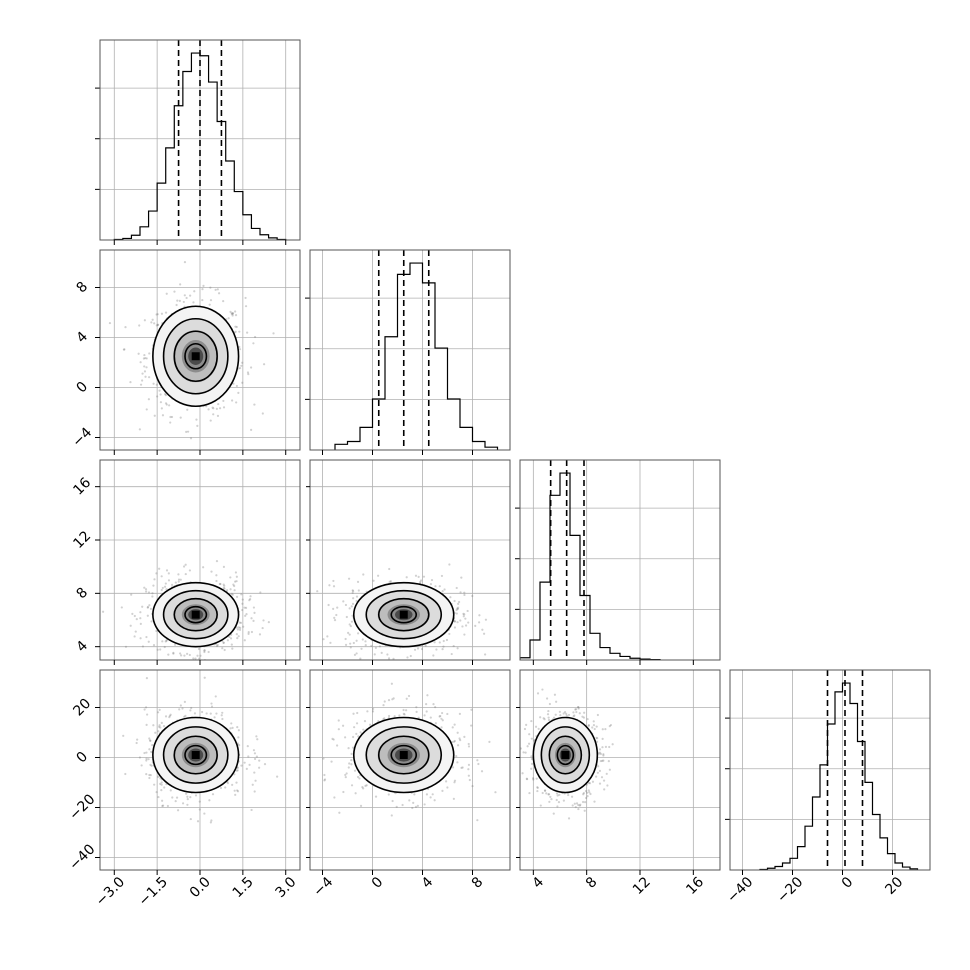  What do you see at coordinates (740, 890) in the screenshot?
I see `x-tick-label-3-0: −40` at bounding box center [740, 890].